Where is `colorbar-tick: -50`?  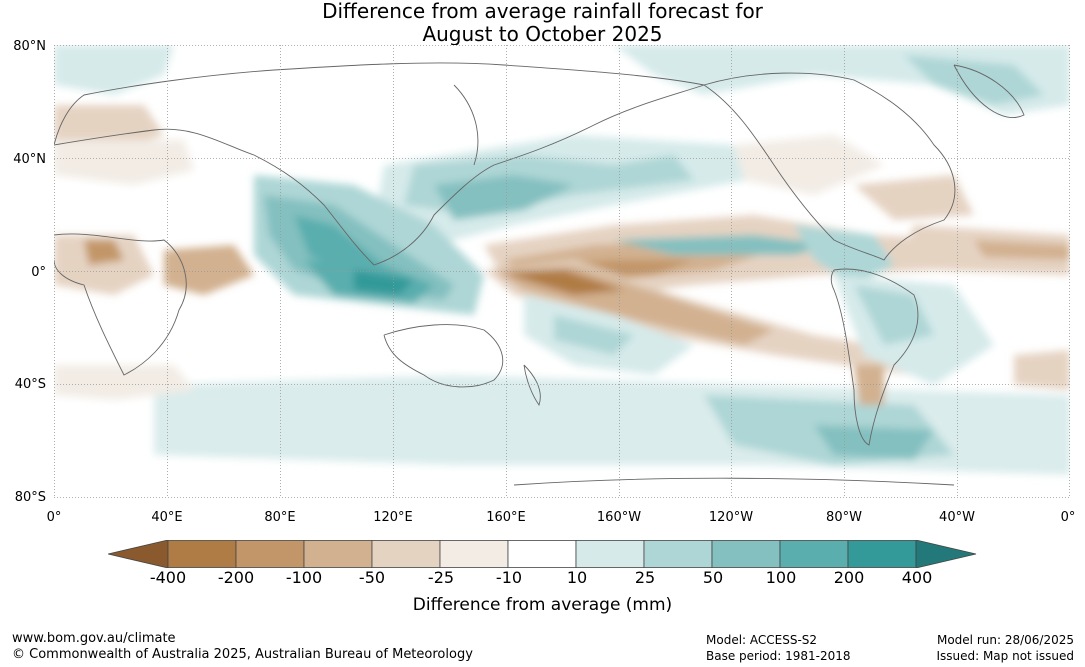
colorbar-tick: -50 is located at coordinates (372, 577).